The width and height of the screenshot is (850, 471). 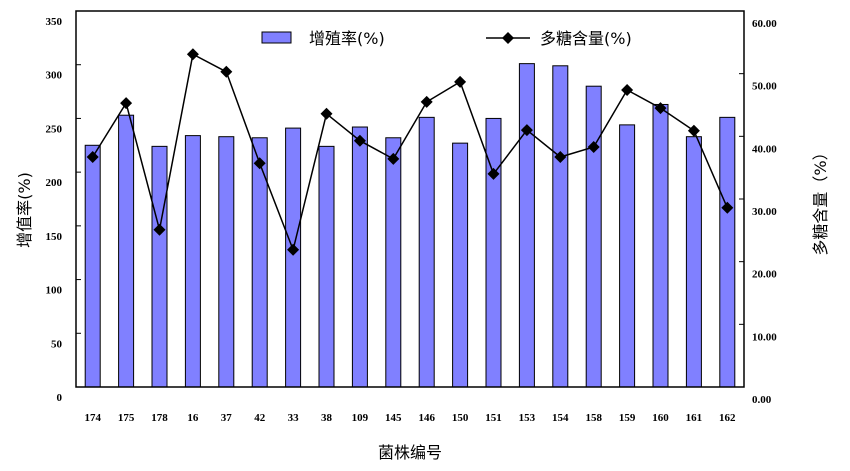 What do you see at coordinates (54, 237) in the screenshot?
I see `y-tick-label: 150` at bounding box center [54, 237].